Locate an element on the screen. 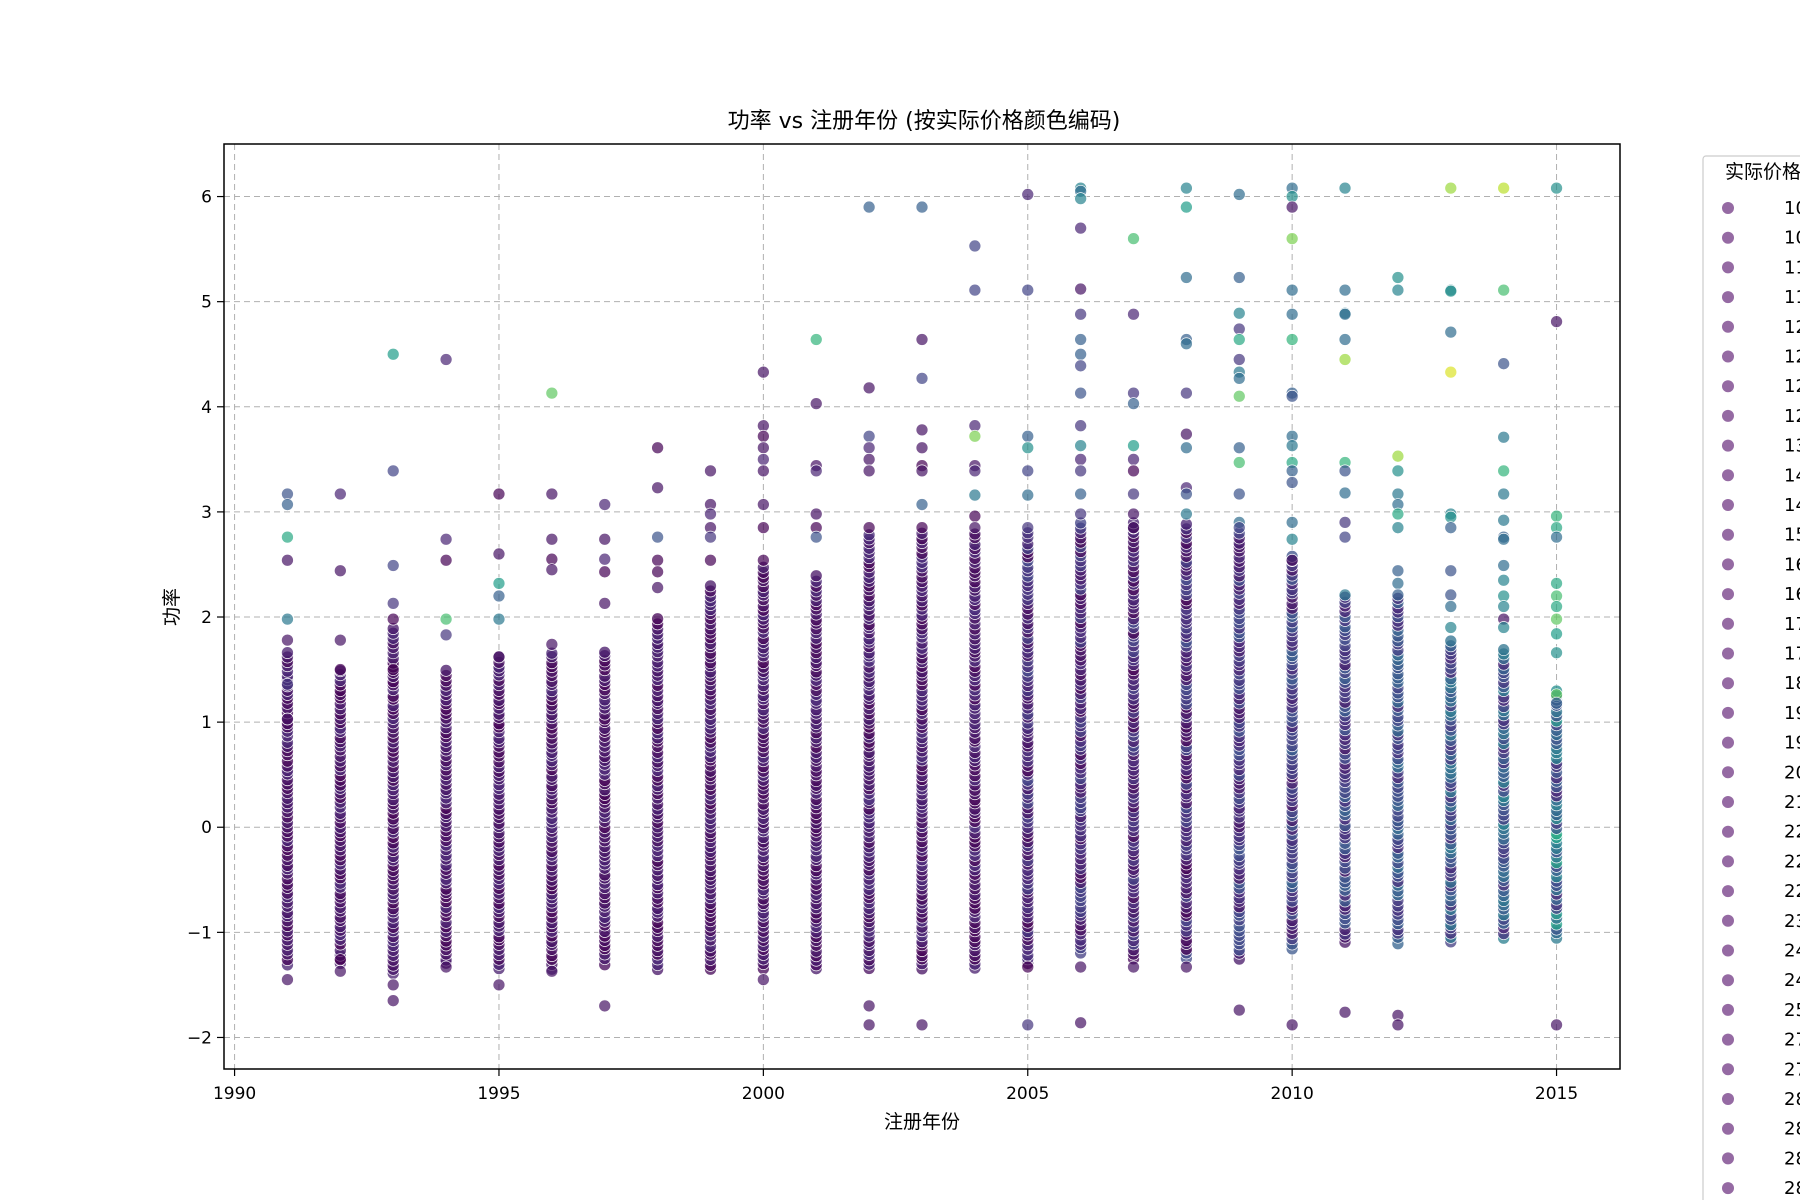  legend-label: 190 is located at coordinates (1792, 713).